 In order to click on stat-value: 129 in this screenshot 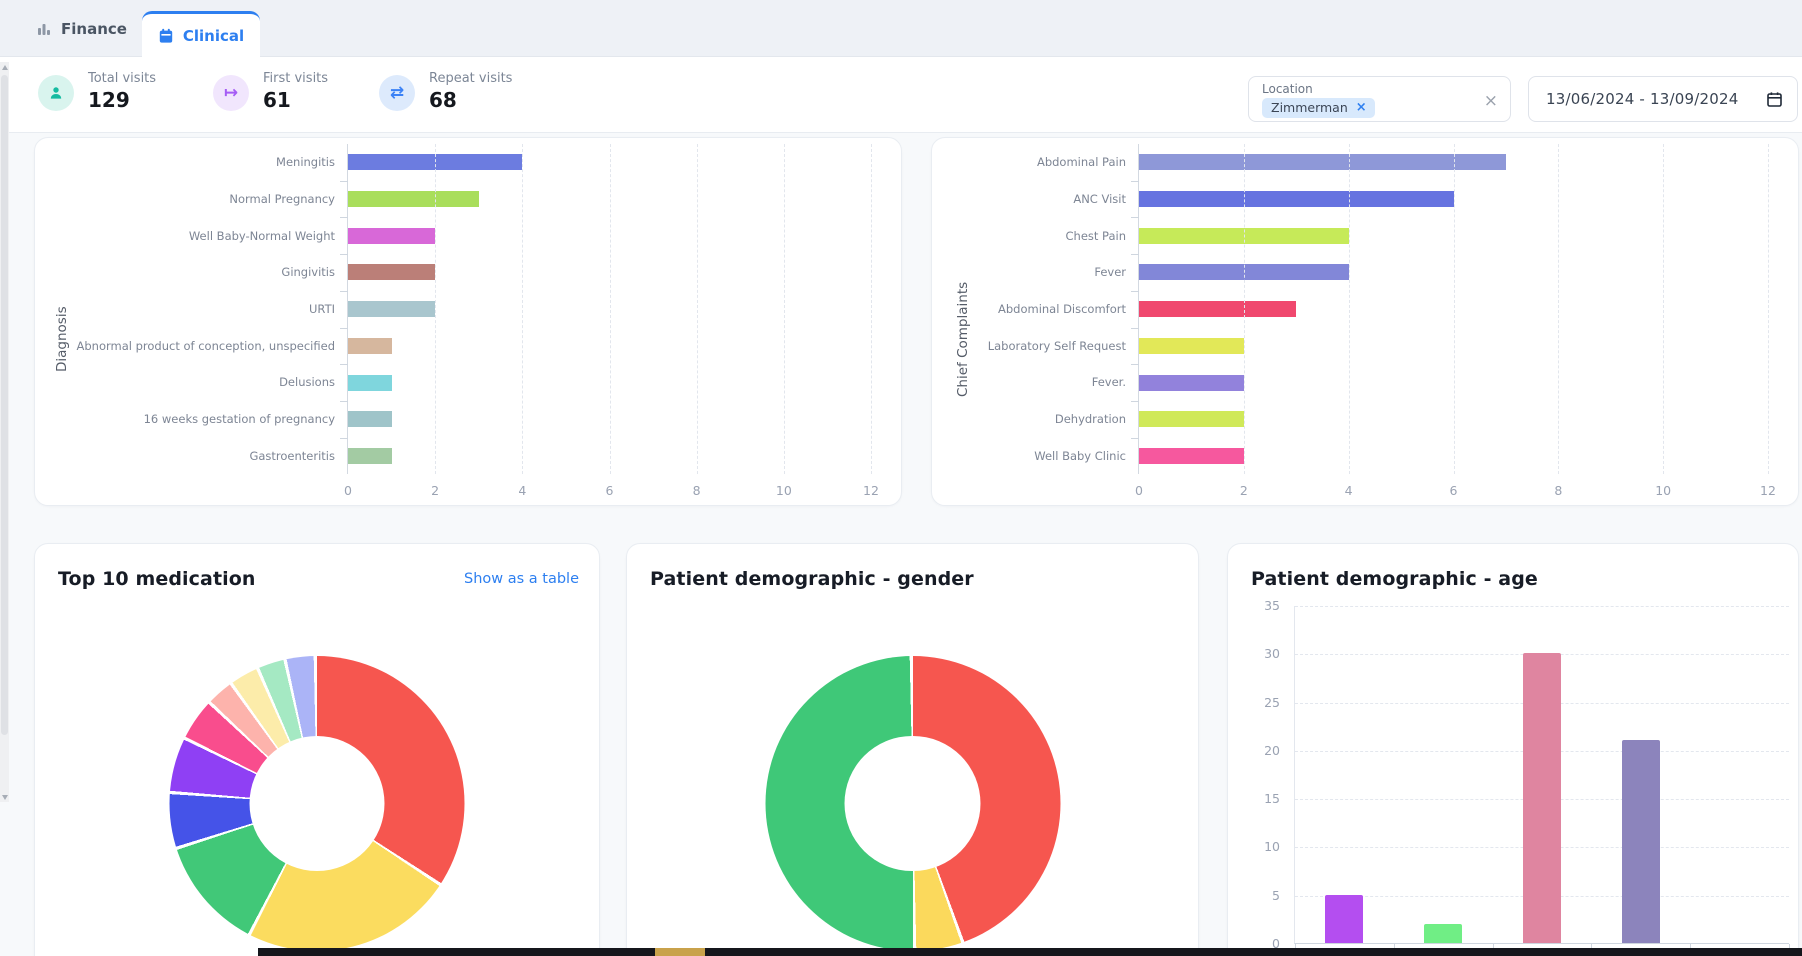, I will do `click(109, 100)`.